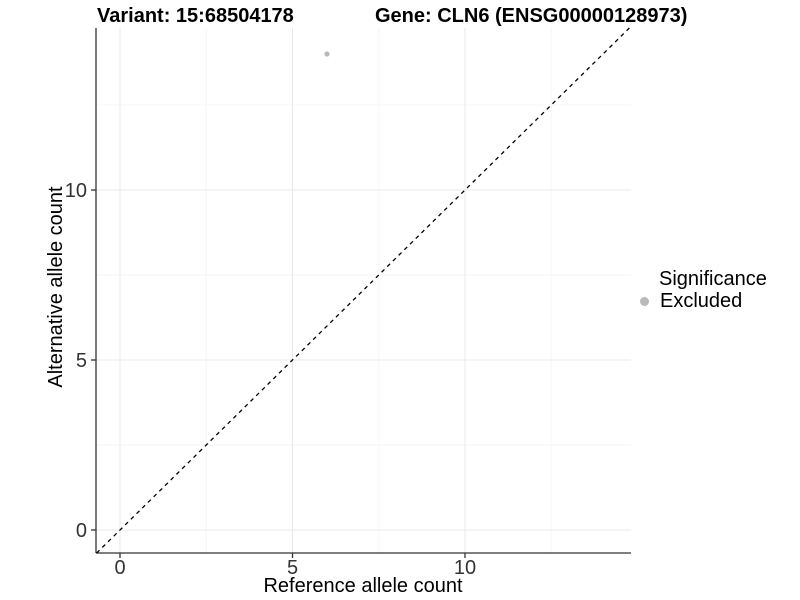  I want to click on legend-title: Significance, so click(713, 279).